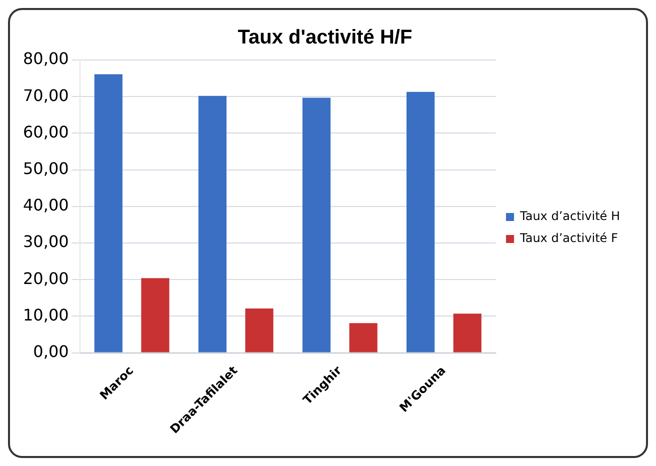 The image size is (656, 466). I want to click on y-tick-label: 0,00, so click(51, 351).